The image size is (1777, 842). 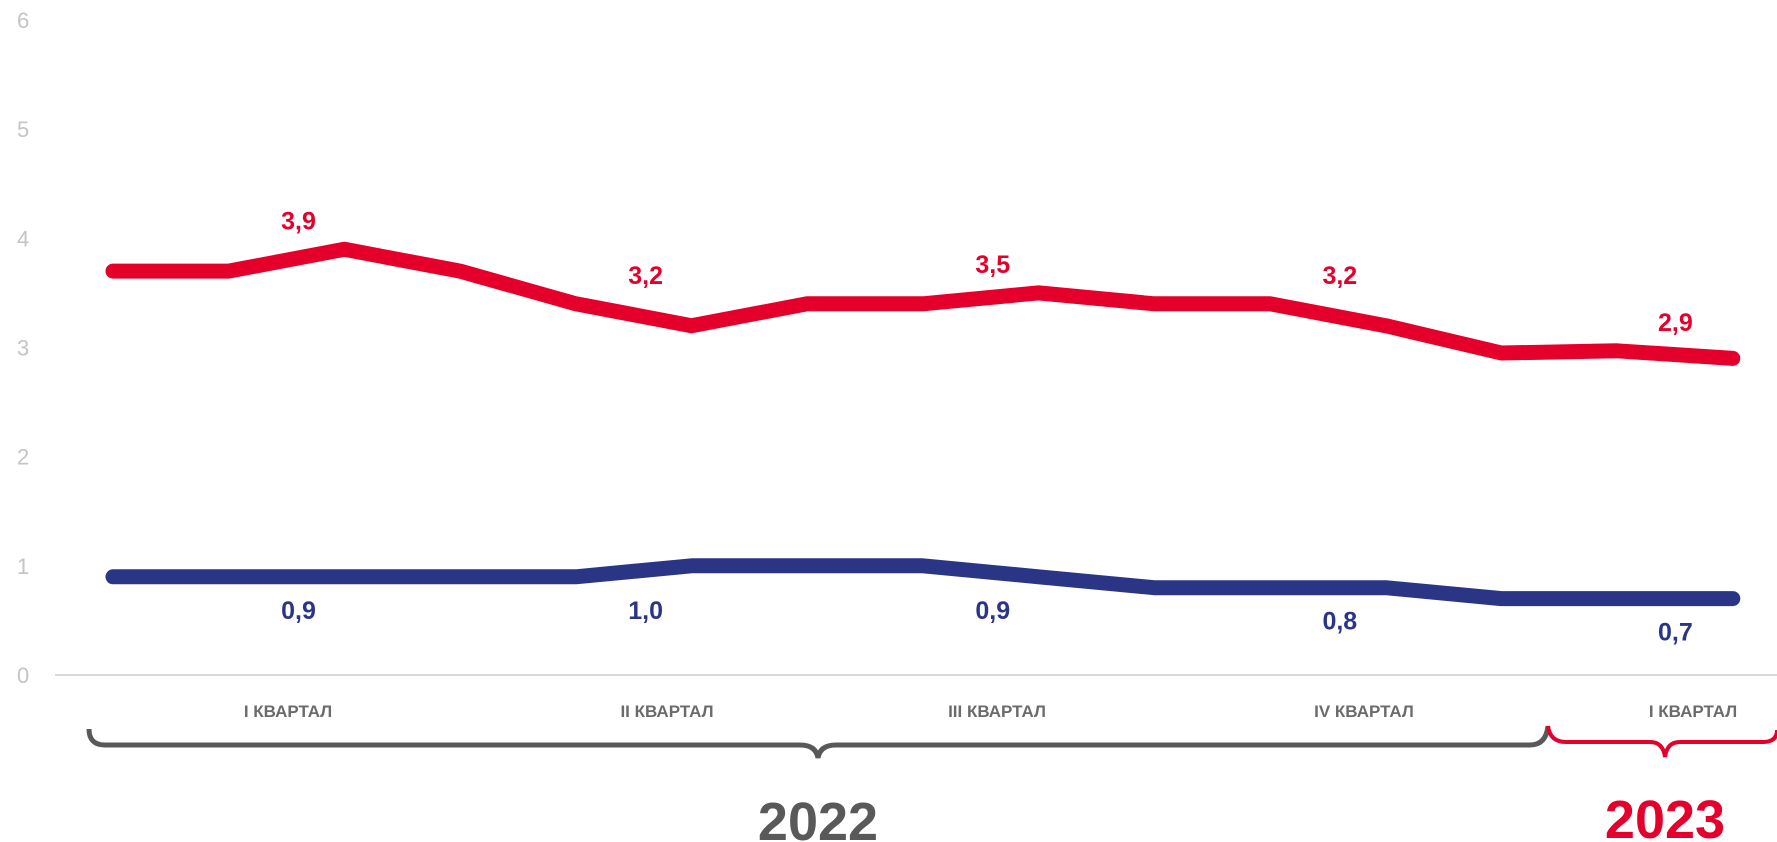 What do you see at coordinates (923, 582) in the screenshot?
I see `blue-series-line` at bounding box center [923, 582].